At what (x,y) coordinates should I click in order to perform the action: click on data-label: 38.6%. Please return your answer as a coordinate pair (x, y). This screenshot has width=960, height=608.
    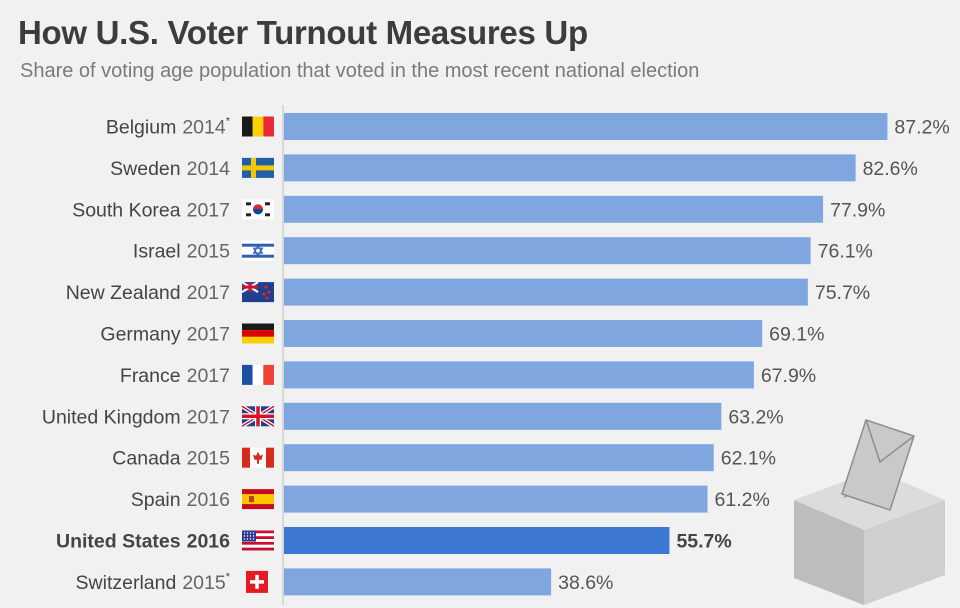
    Looking at the image, I should click on (585, 583).